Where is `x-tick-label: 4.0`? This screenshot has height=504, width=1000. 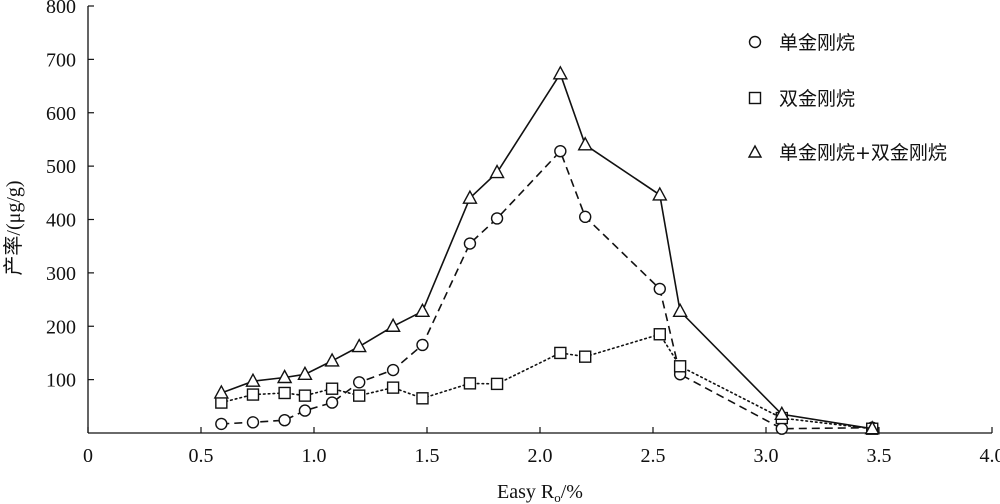
x-tick-label: 4.0 is located at coordinates (990, 456).